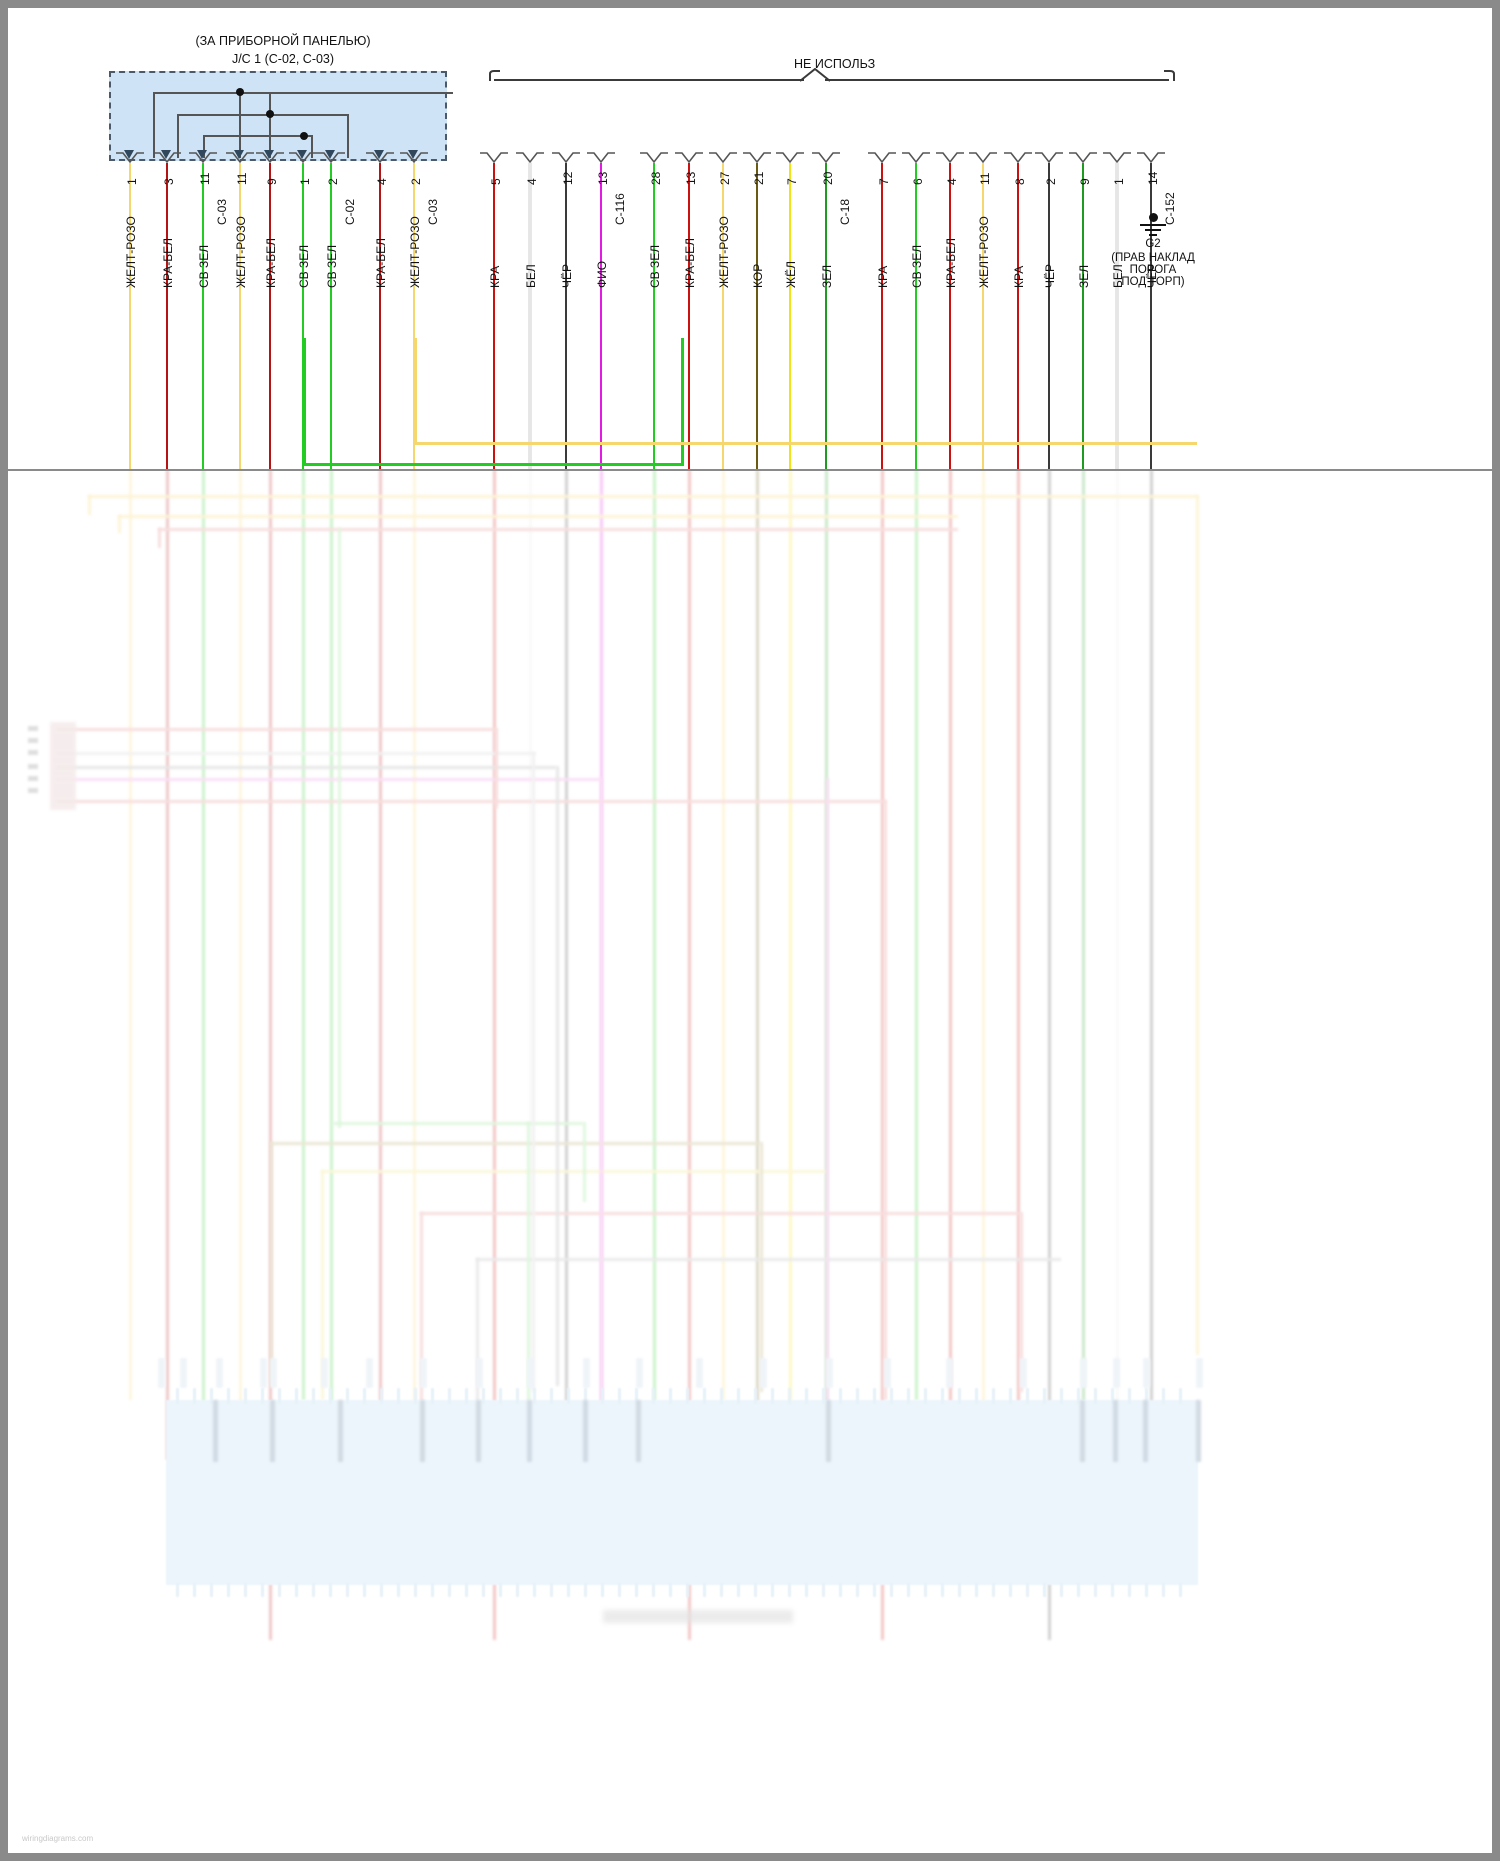  I want to click on junction-block-jc1, so click(278, 116).